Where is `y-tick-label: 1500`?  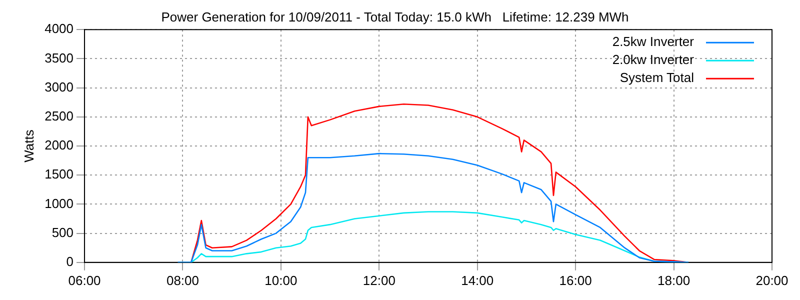 y-tick-label: 1500 is located at coordinates (59, 174).